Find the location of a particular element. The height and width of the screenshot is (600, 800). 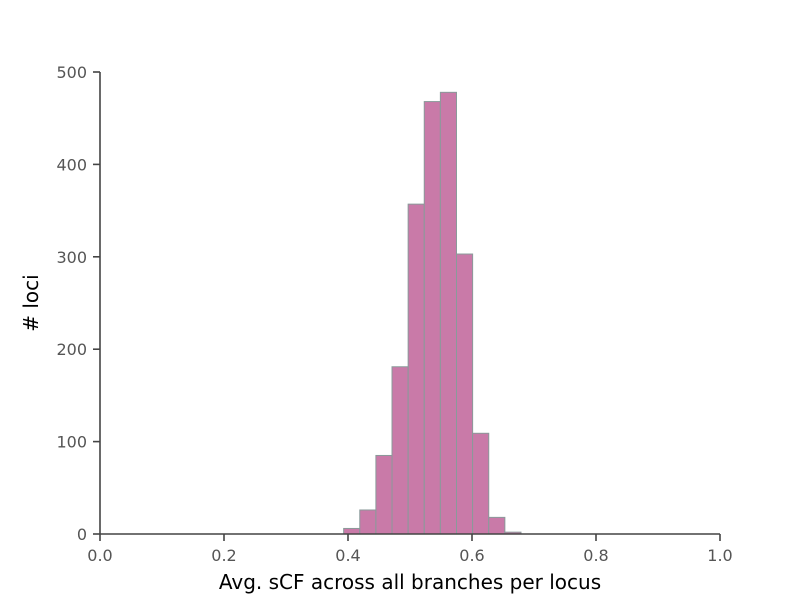

x-tick-label-4: 0.8 is located at coordinates (595, 555).